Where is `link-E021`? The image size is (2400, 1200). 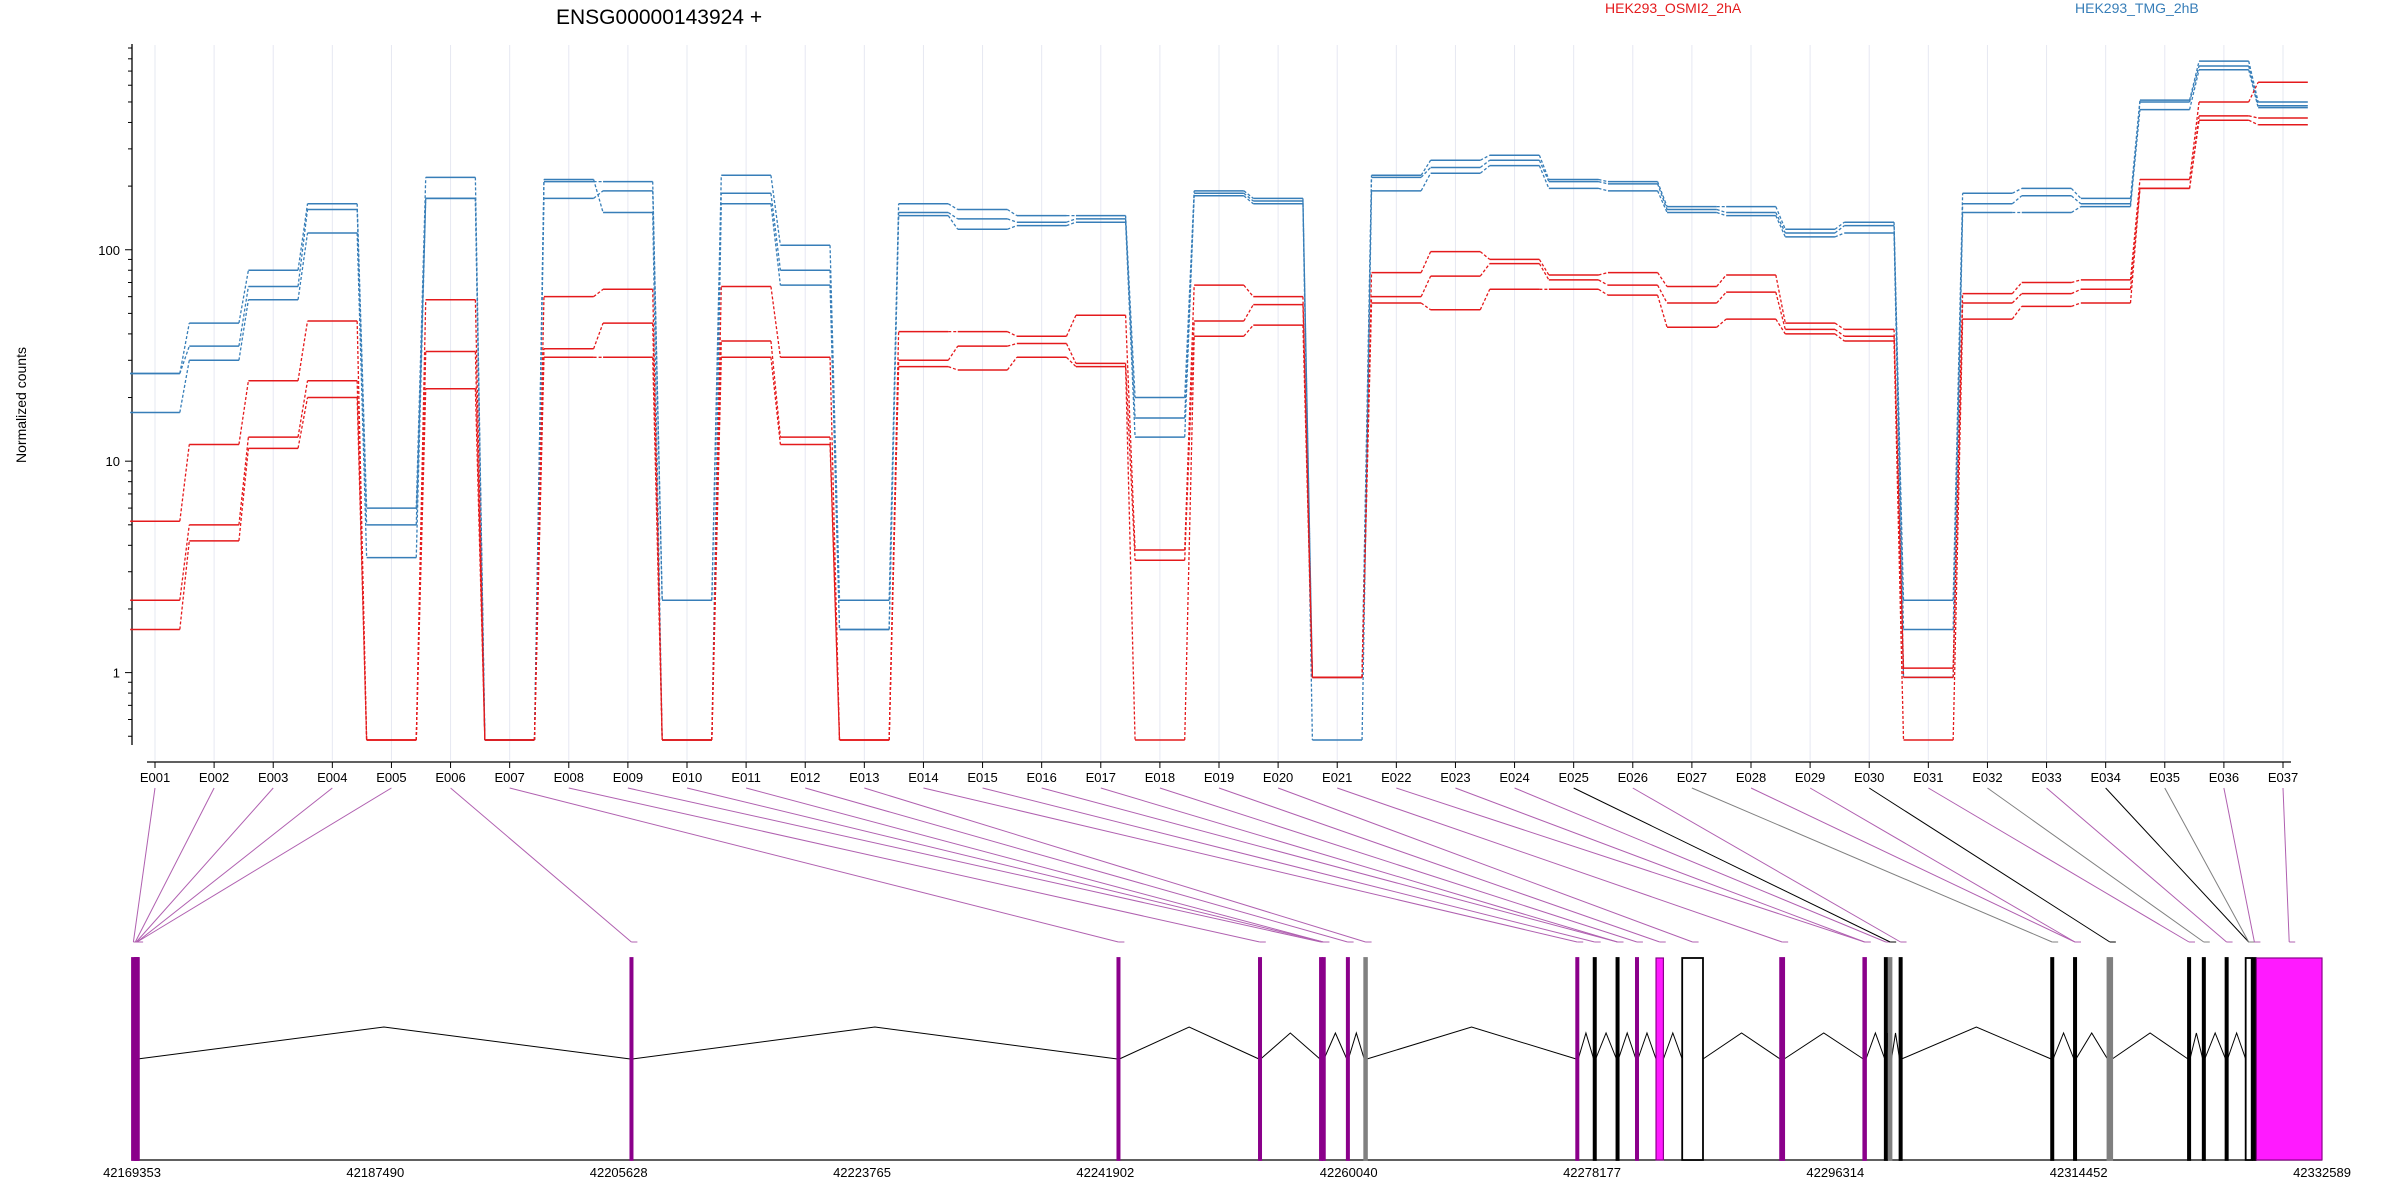 link-E021 is located at coordinates (1560, 865).